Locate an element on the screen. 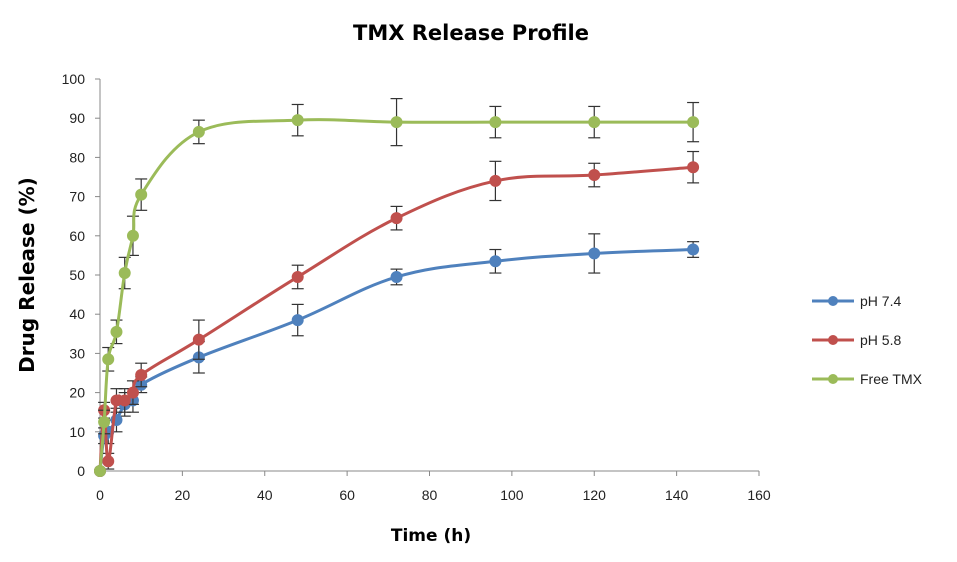 The height and width of the screenshot is (562, 957). chart-title: TMX Release Profile is located at coordinates (471, 33).